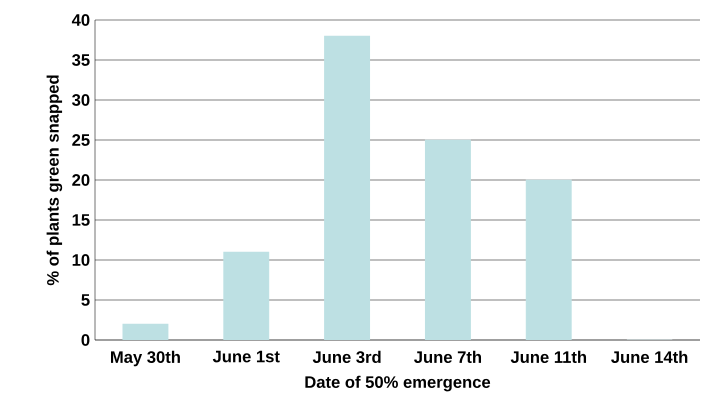  What do you see at coordinates (81, 140) in the screenshot?
I see `y-tick-label: 25` at bounding box center [81, 140].